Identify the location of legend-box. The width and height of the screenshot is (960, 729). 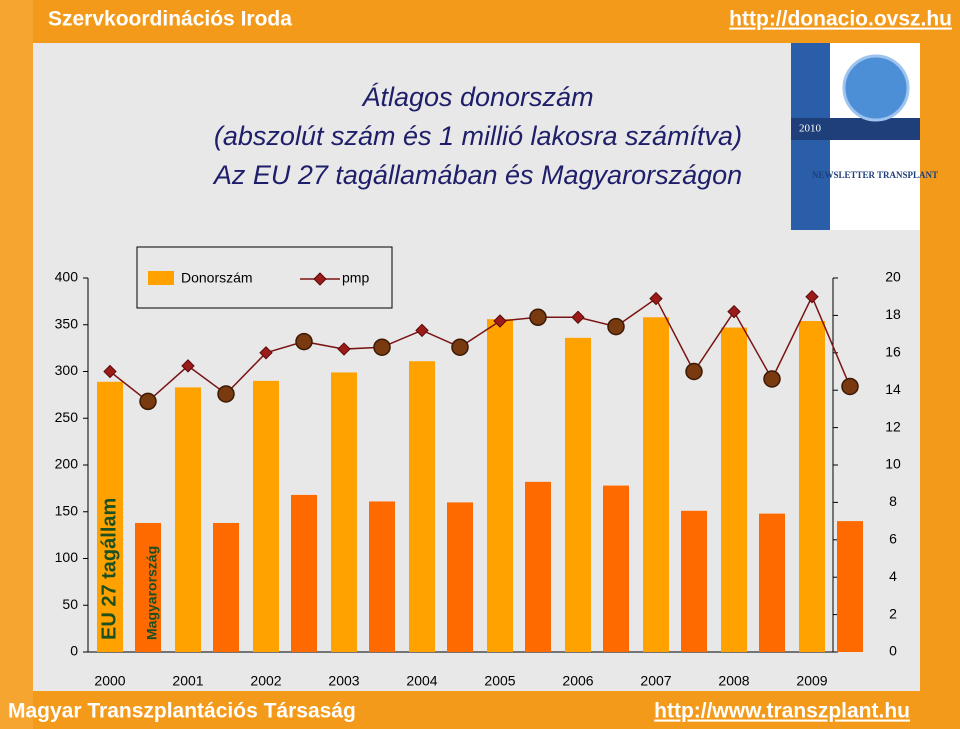
(264, 277).